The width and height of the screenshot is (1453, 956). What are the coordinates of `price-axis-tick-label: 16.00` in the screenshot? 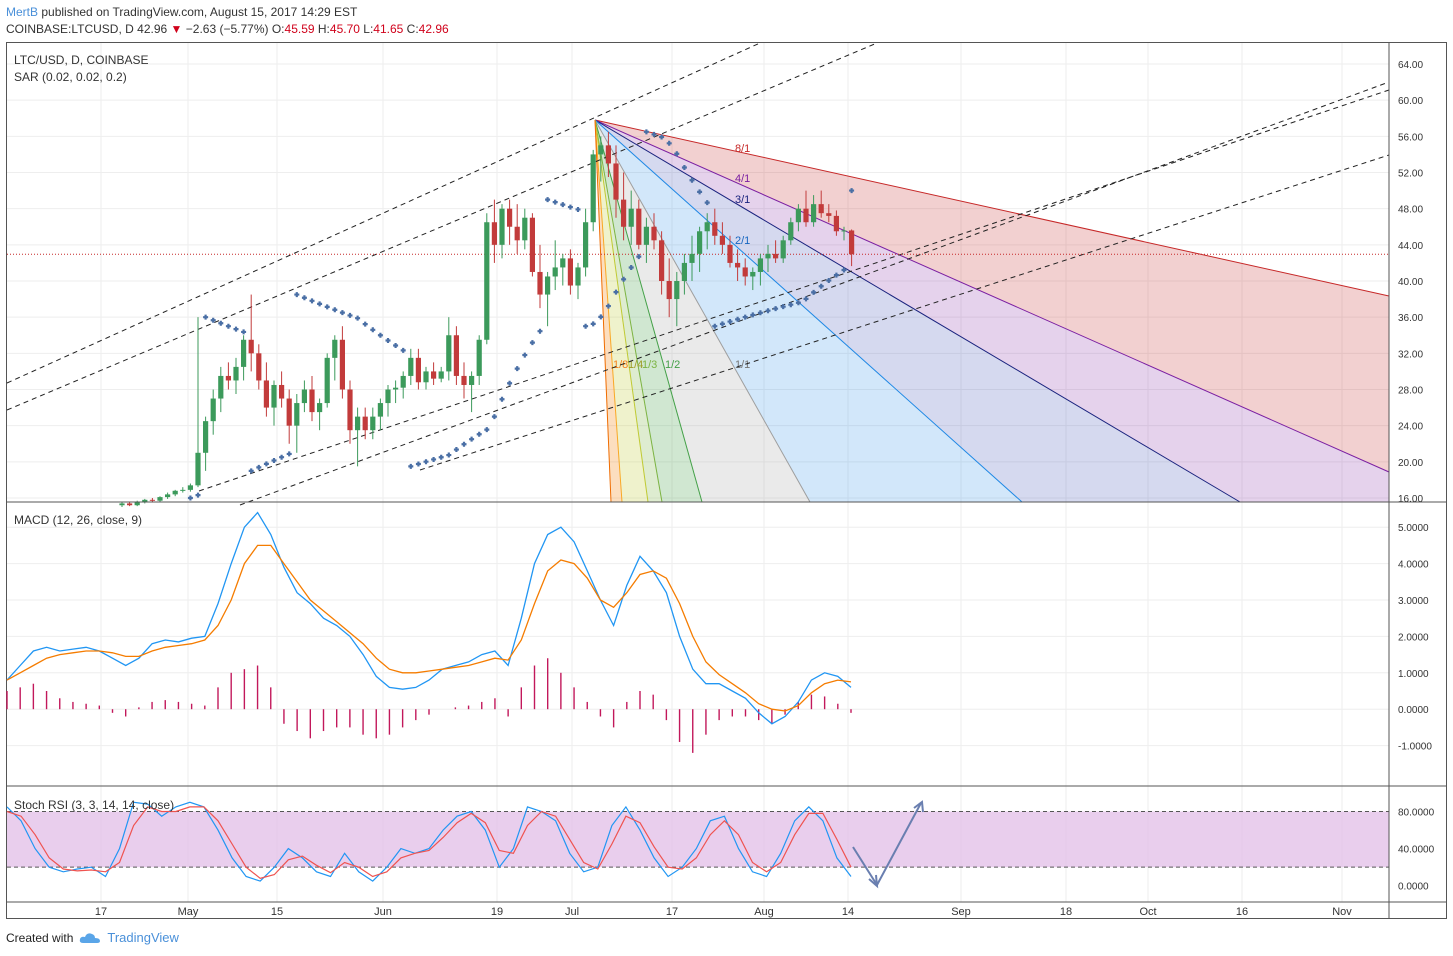 It's located at (1410, 499).